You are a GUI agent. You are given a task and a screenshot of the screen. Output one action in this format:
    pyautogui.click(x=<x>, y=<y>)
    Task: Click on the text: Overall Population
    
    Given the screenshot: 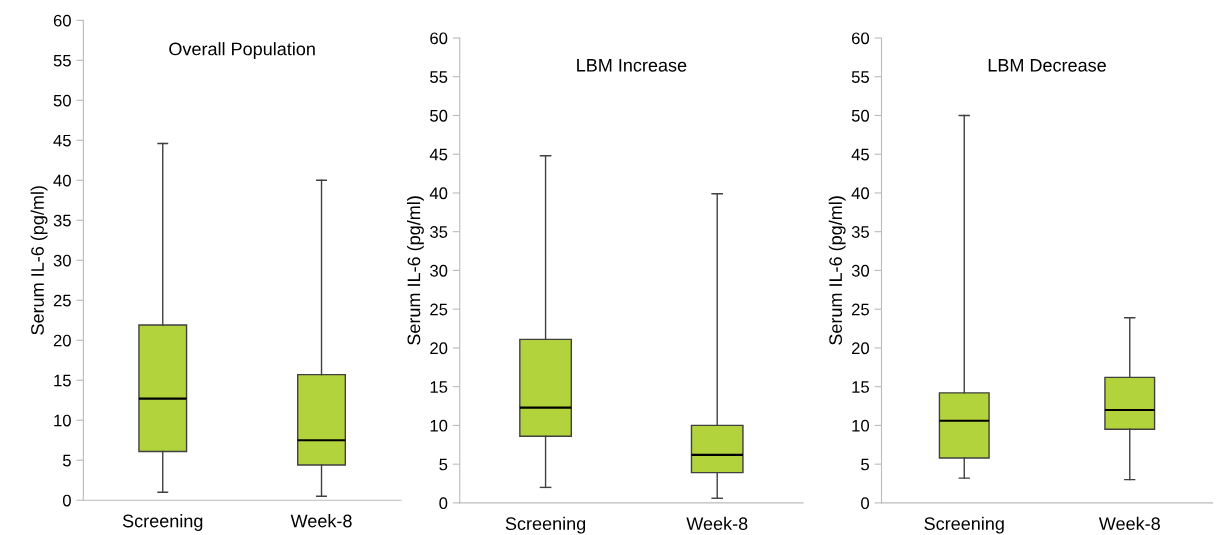 What is the action you would take?
    pyautogui.click(x=242, y=50)
    